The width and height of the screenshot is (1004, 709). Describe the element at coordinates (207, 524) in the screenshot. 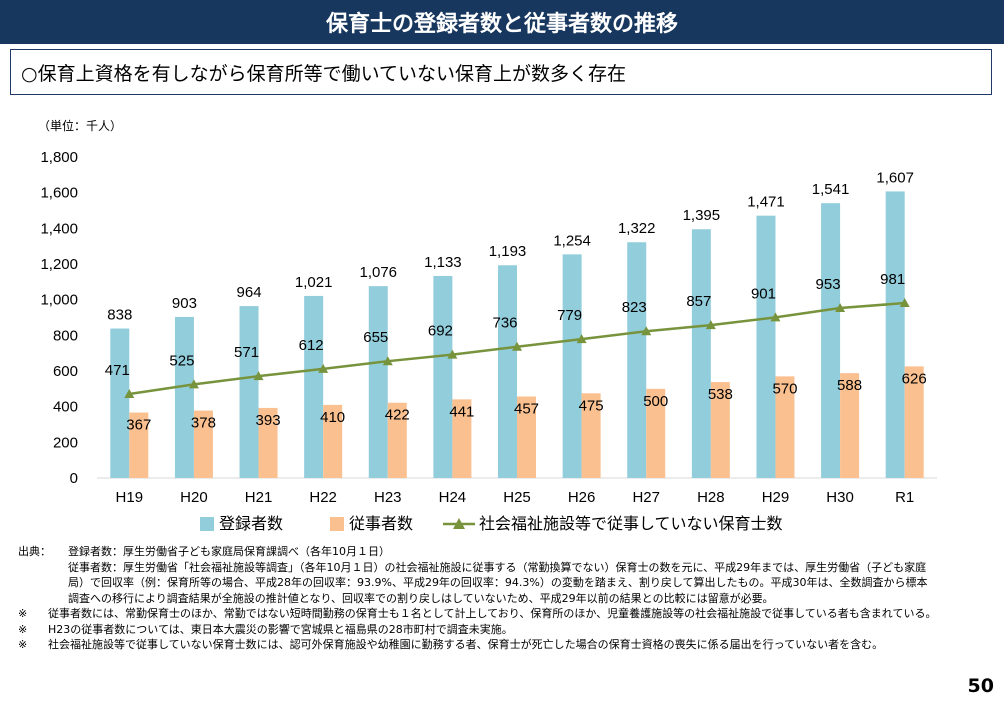

I see `legend-swatch-registered` at that location.